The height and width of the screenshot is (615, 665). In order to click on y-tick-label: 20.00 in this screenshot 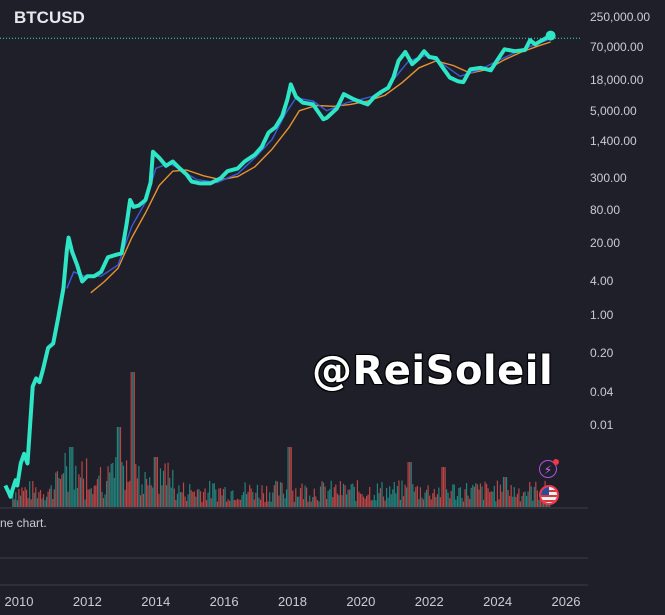, I will do `click(605, 242)`.